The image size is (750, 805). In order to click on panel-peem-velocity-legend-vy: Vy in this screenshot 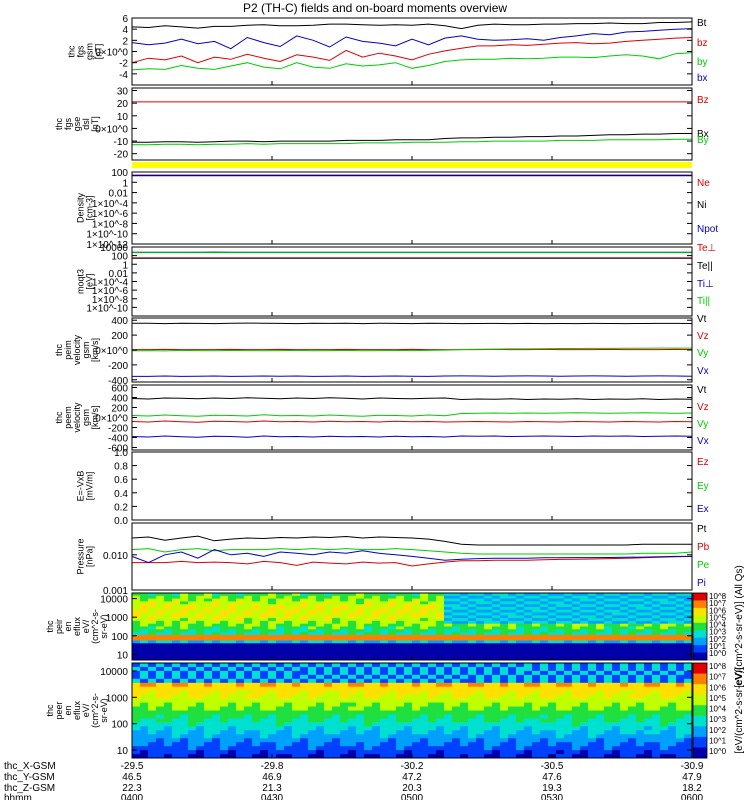, I will do `click(702, 424)`.